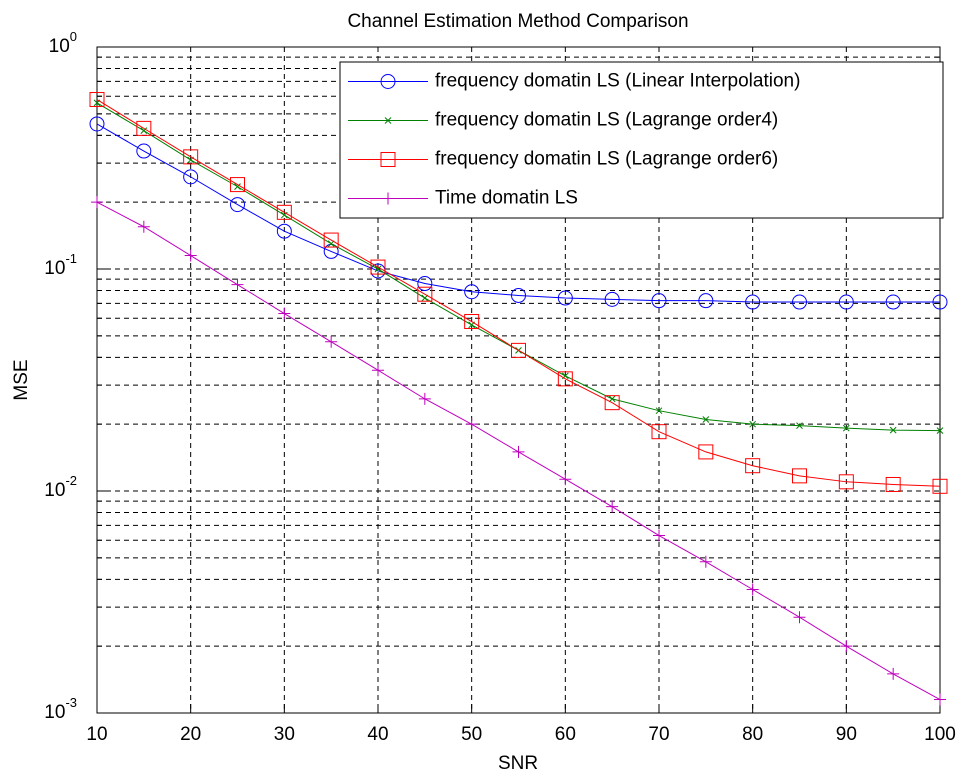  I want to click on legend-label: frequency domatin LS (Lagrange order6), so click(606, 159).